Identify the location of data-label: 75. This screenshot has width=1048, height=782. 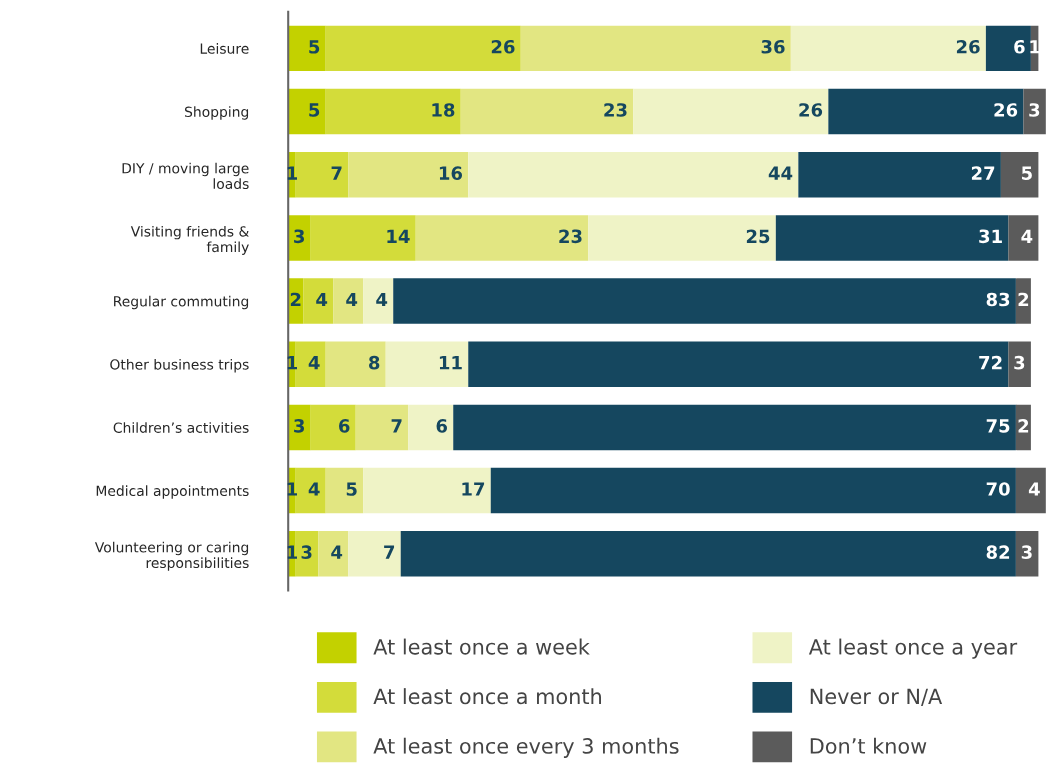
(998, 426).